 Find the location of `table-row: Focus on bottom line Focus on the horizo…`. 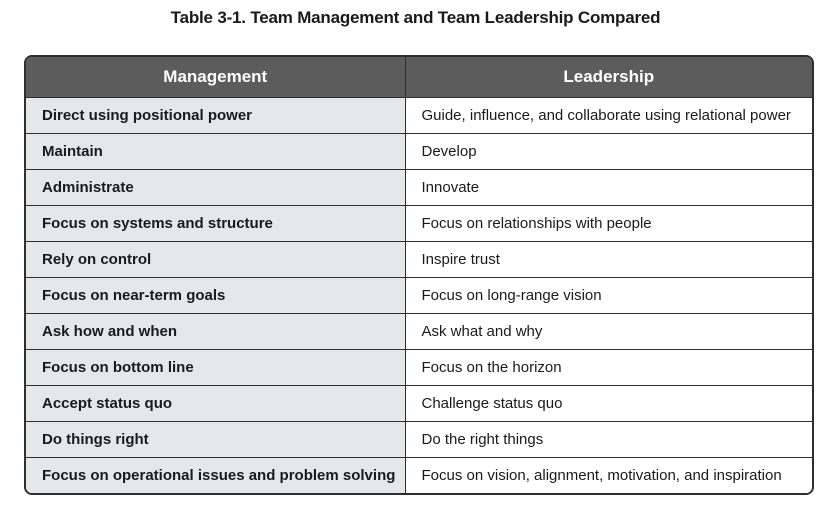

table-row: Focus on bottom line Focus on the horizo… is located at coordinates (419, 367).